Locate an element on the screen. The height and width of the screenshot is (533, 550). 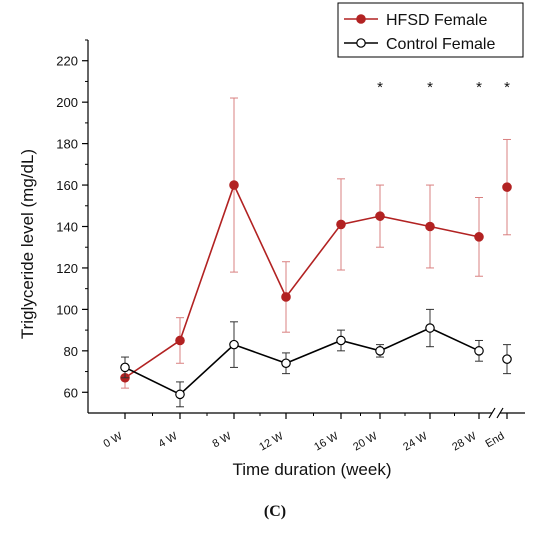
panel-label: (C) is located at coordinates (275, 511).